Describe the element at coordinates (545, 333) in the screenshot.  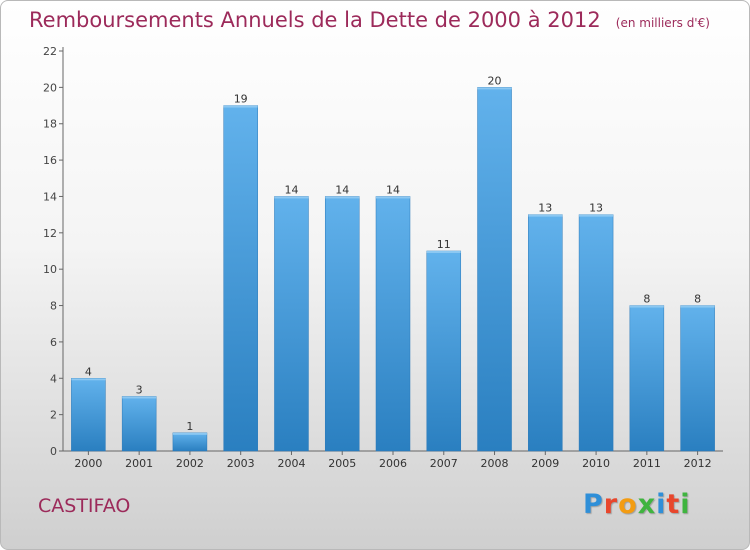
I see `bar-2009` at that location.